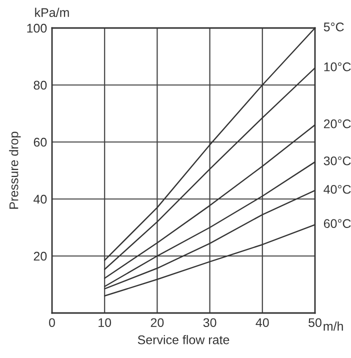 The height and width of the screenshot is (358, 351). I want to click on text: kPa/m, so click(52, 12).